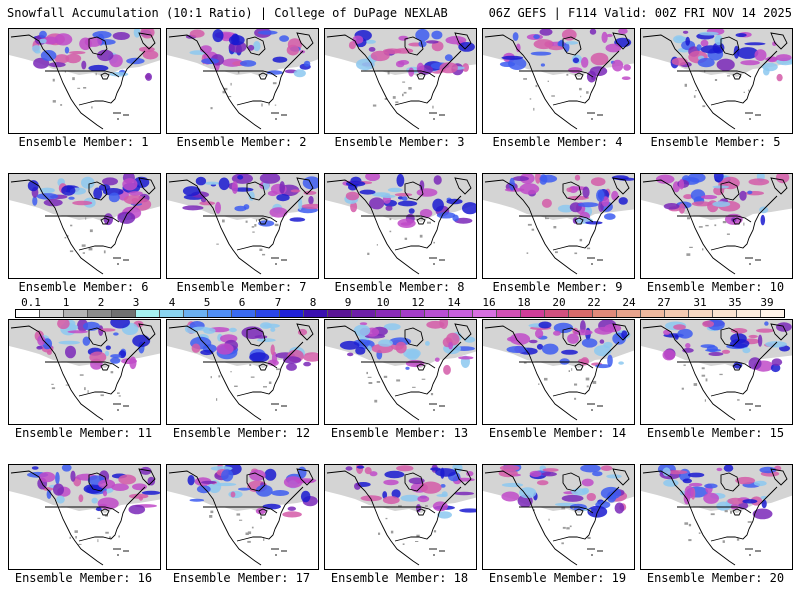 This screenshot has width=800, height=600. I want to click on ensemble-member-label: Ensemble Member: 5, so click(715, 142).